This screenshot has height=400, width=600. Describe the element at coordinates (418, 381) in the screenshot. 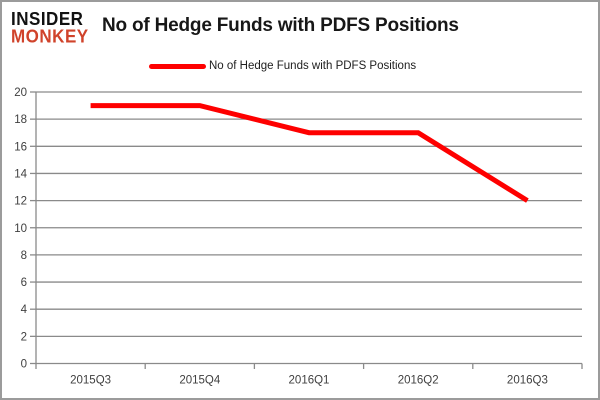

I see `x-axis-tick-label: 2016Q2` at that location.